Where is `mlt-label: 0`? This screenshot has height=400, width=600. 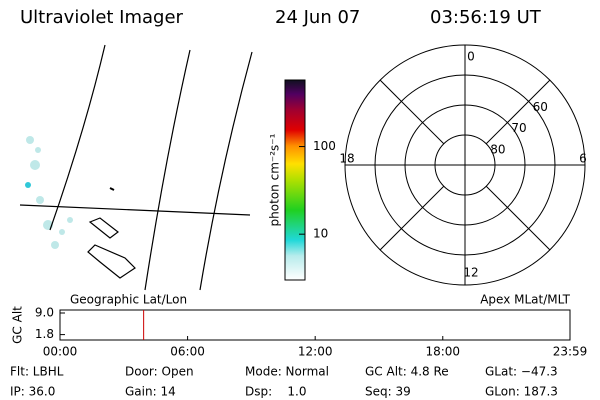 mlt-label: 0 is located at coordinates (471, 57).